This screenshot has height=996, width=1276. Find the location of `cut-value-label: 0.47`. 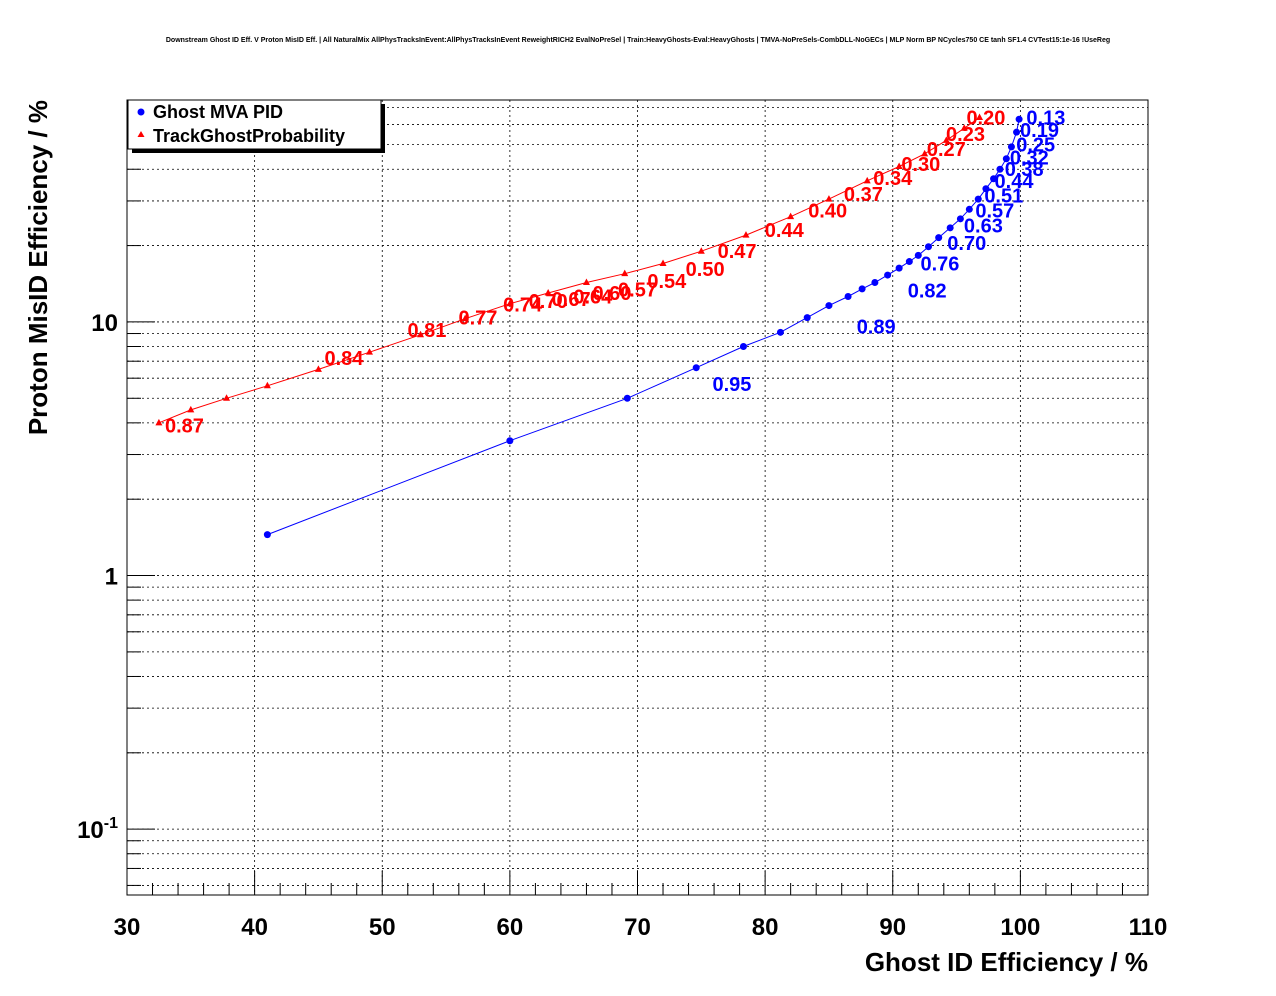

cut-value-label: 0.47 is located at coordinates (737, 252).